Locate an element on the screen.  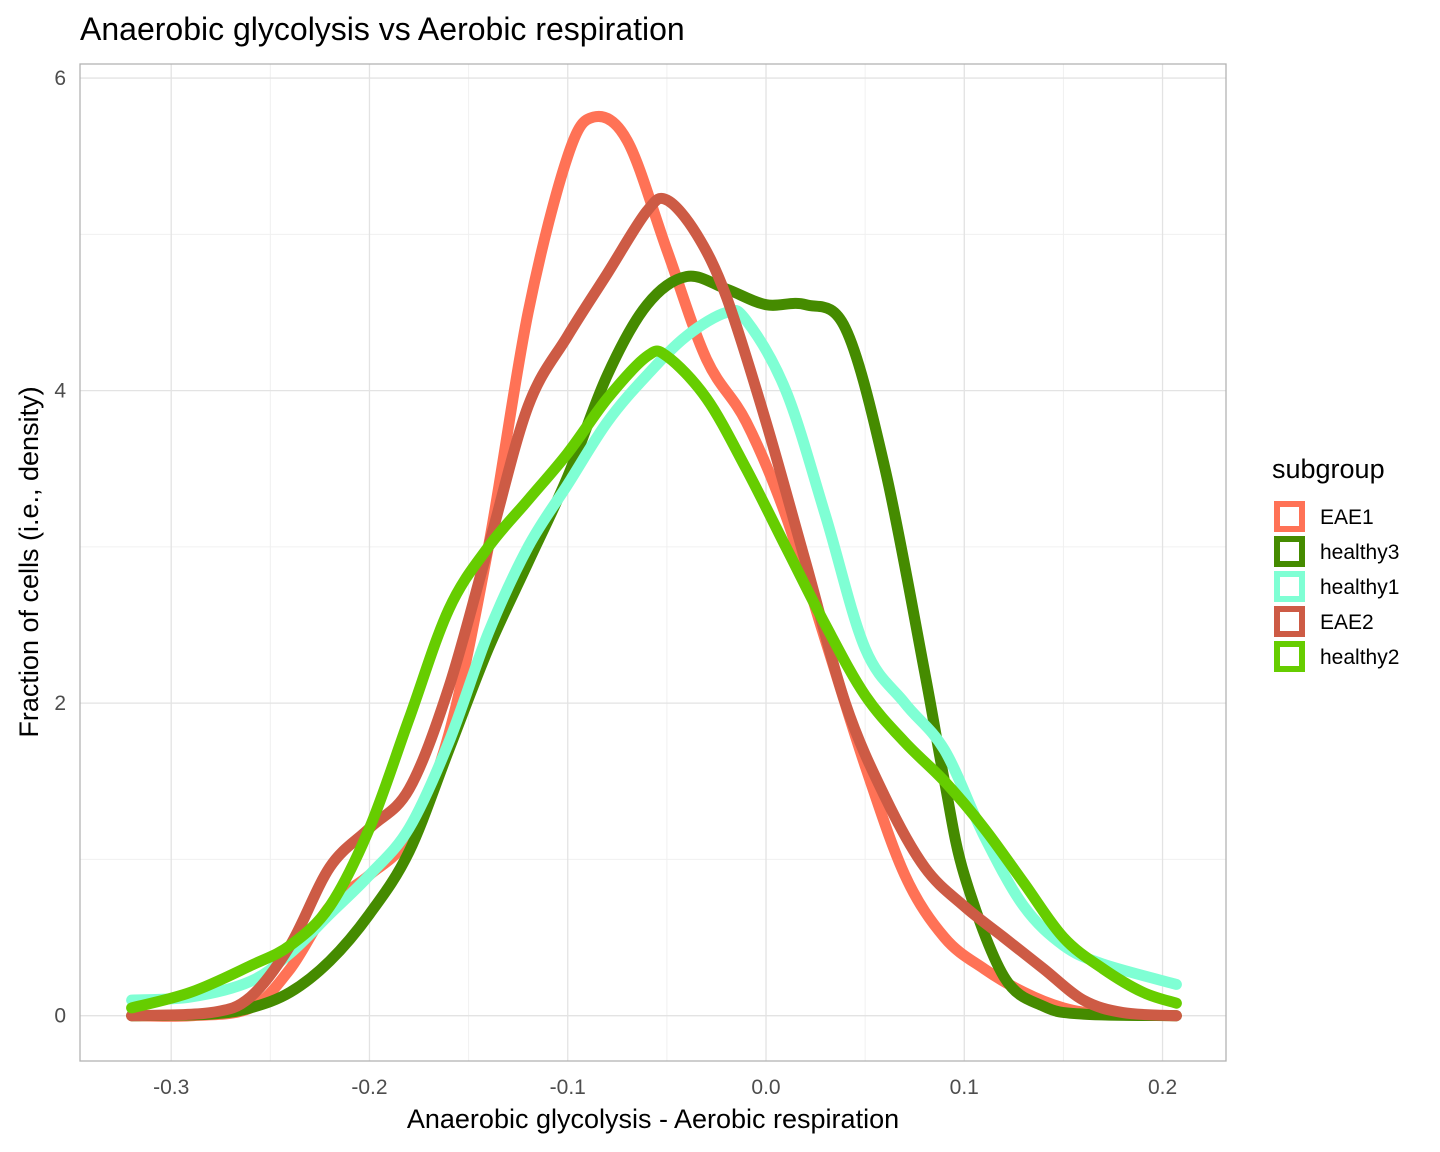
legend-key-eae1 is located at coordinates (1289, 516).